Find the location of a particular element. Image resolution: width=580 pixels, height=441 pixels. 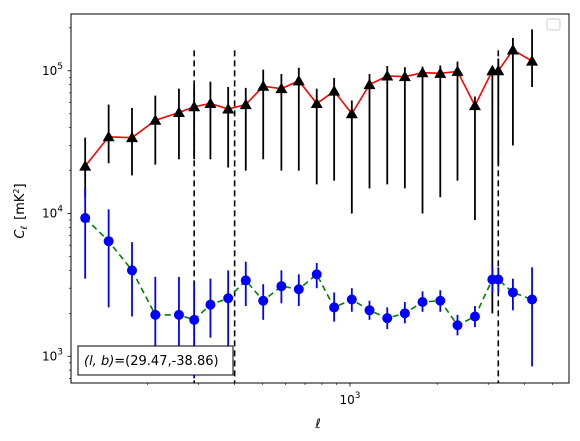

y-axis-label-sub: ℓ is located at coordinates (25, 228).